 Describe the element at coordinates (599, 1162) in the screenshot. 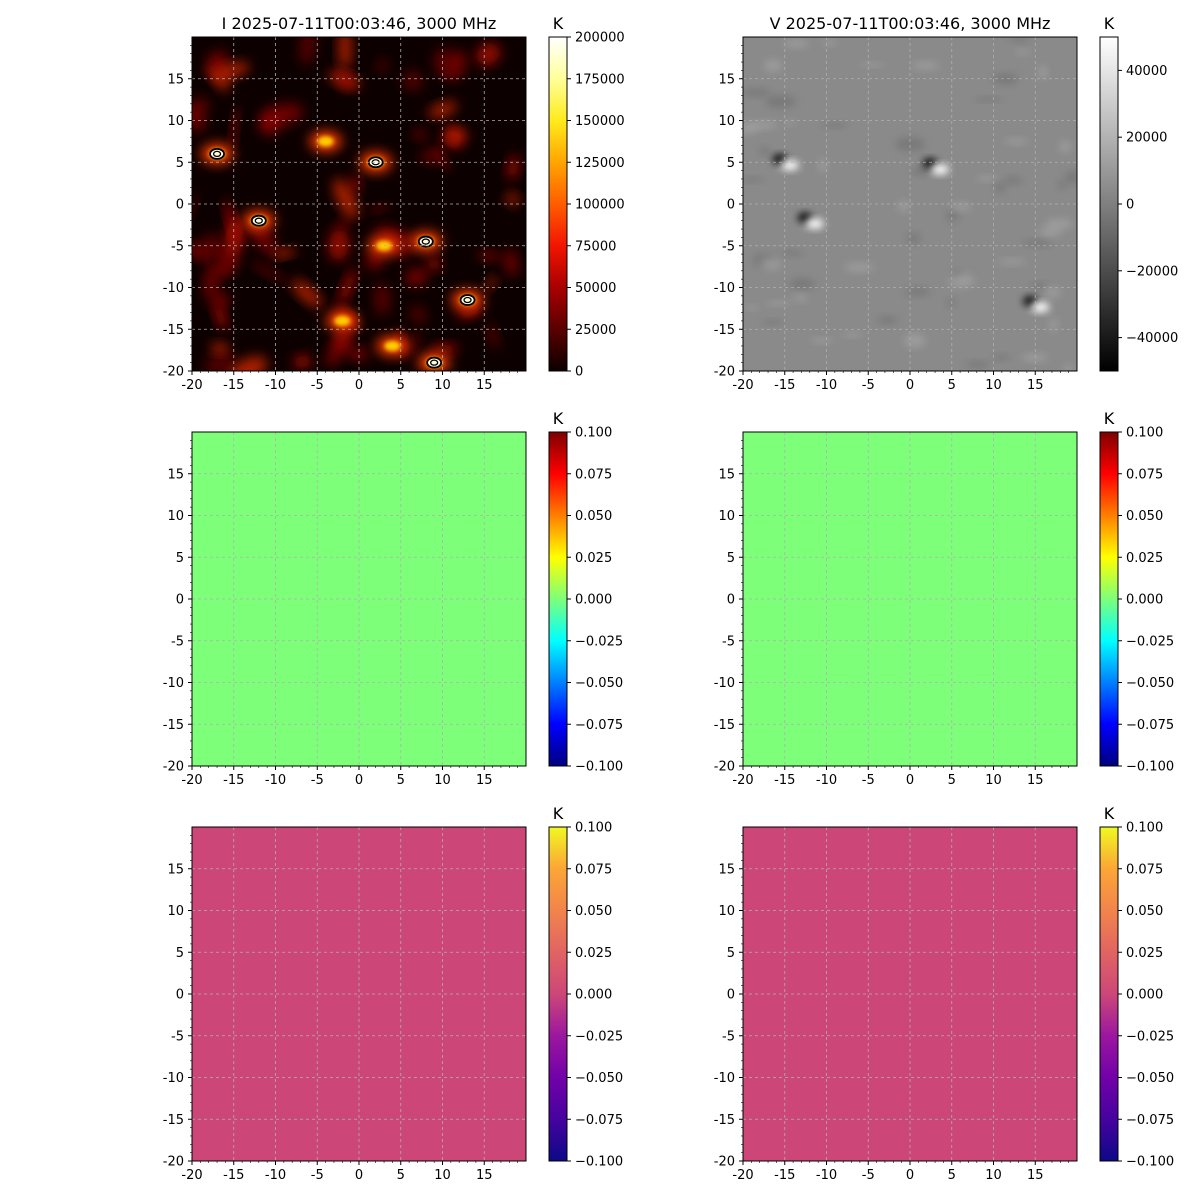

I see `colorbar-tick-label: −0.100` at that location.